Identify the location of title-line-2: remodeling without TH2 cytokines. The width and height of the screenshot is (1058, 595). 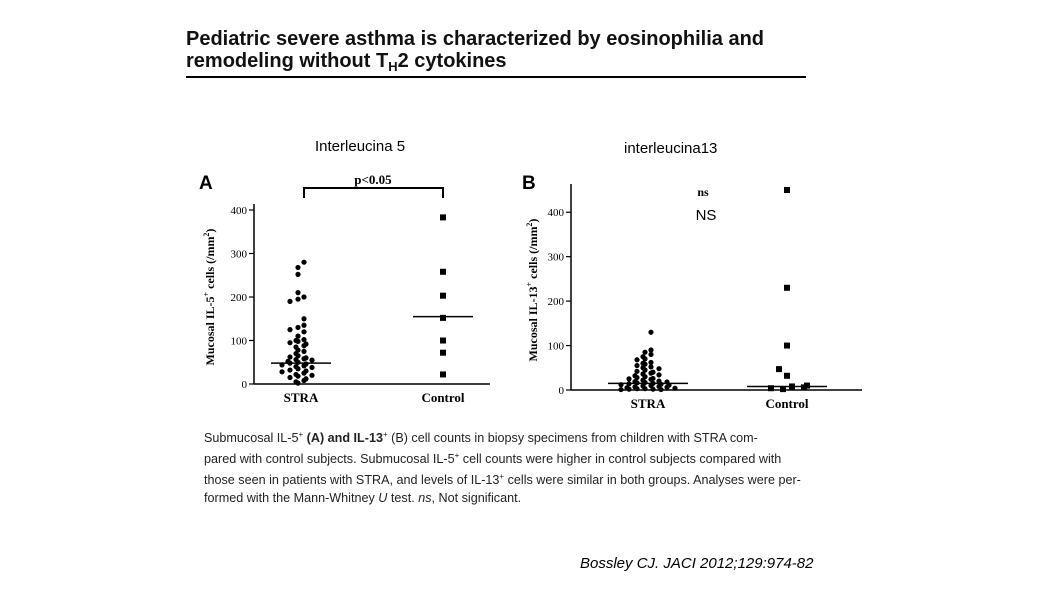
(346, 62).